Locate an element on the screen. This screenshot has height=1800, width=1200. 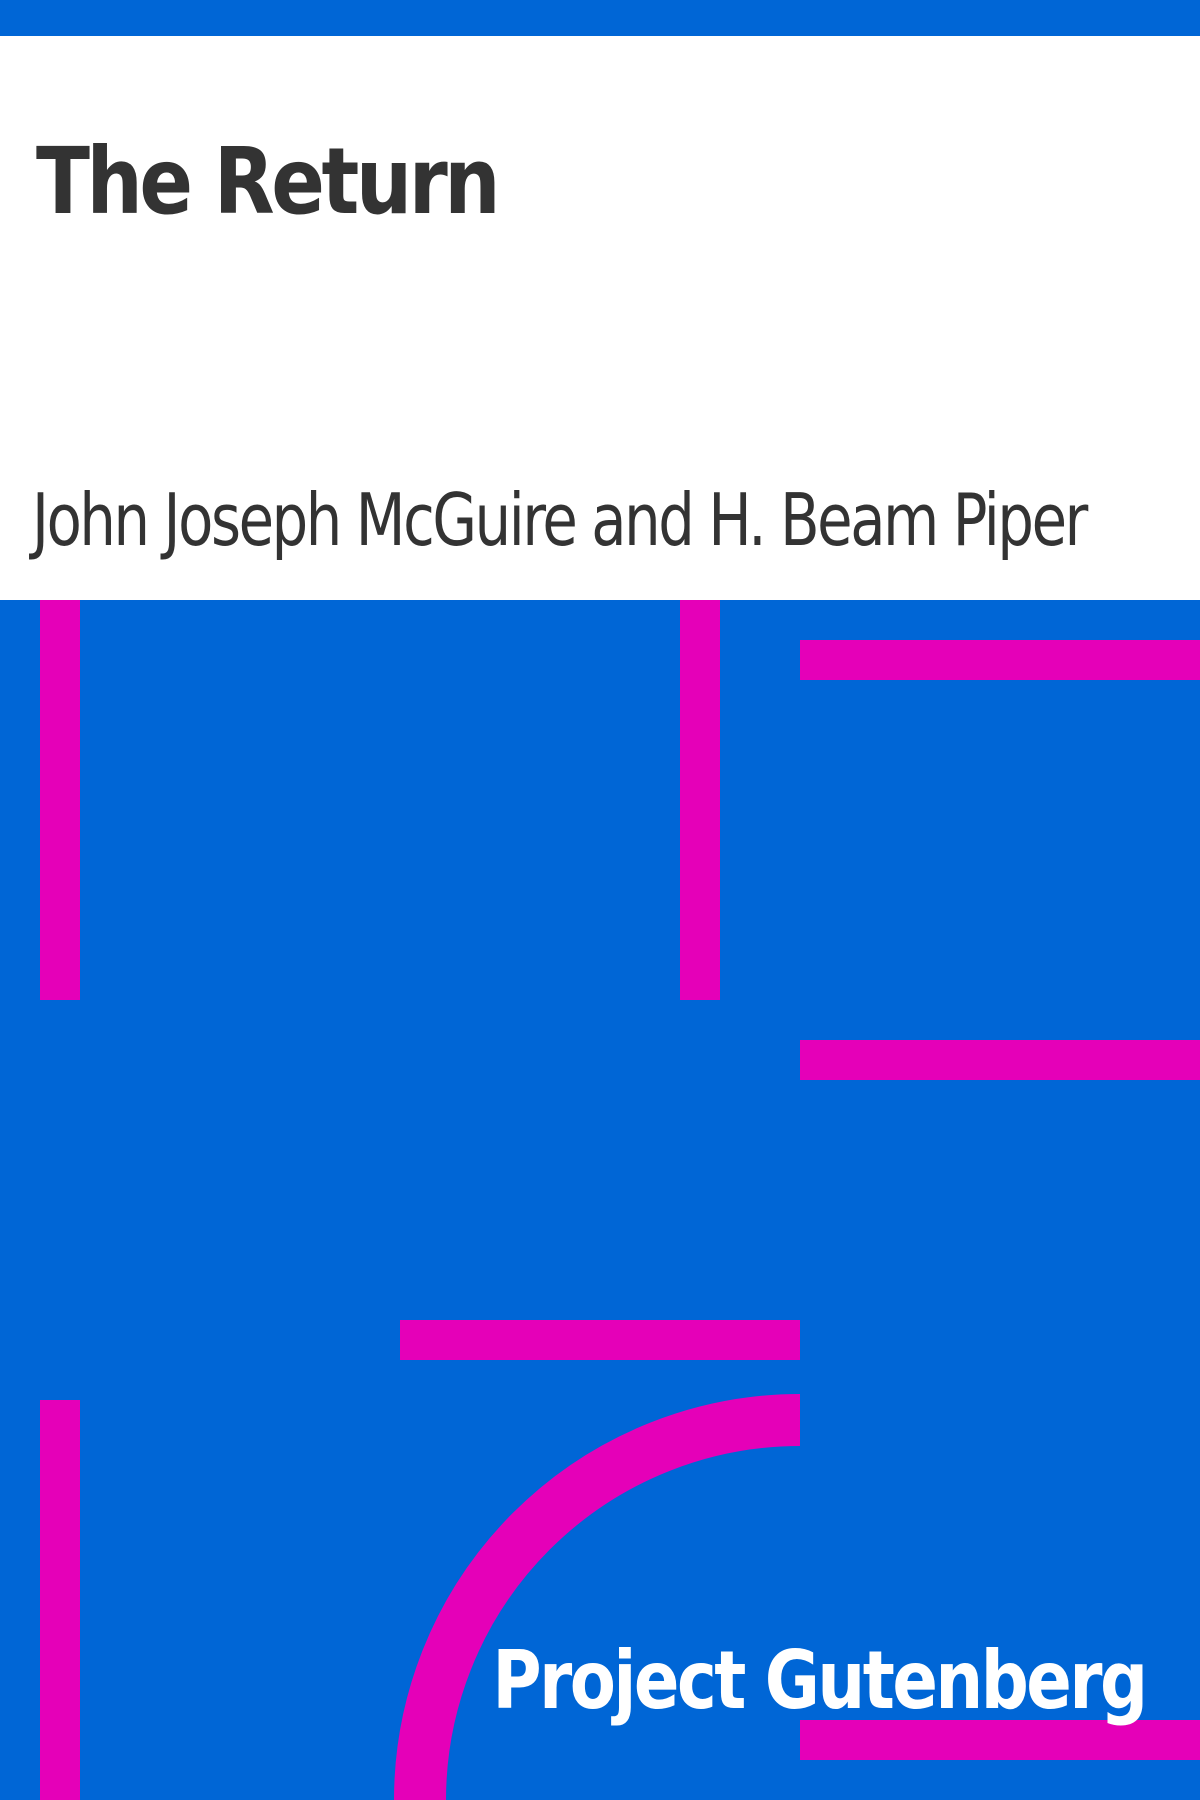
book-title: The Return is located at coordinates (268, 181).